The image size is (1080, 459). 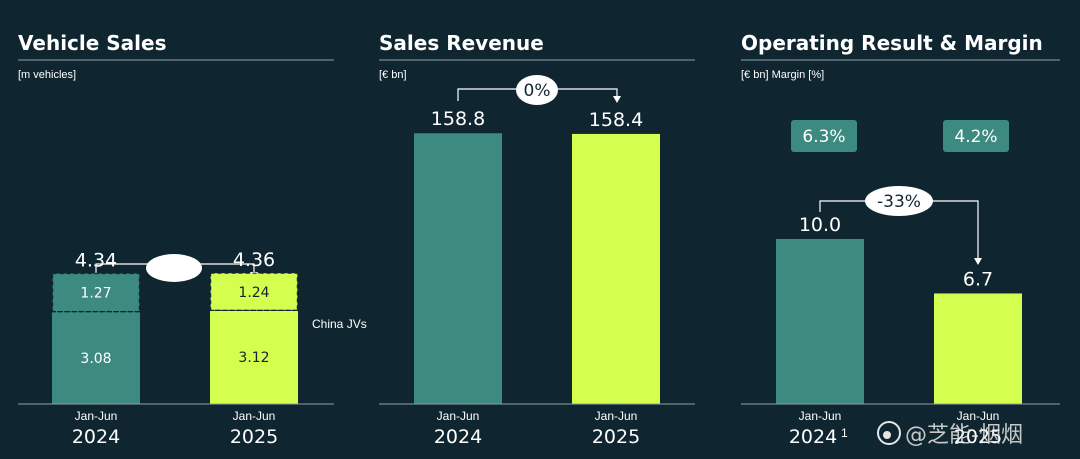 I want to click on sales-revenue-change-bubble, so click(x=537, y=90).